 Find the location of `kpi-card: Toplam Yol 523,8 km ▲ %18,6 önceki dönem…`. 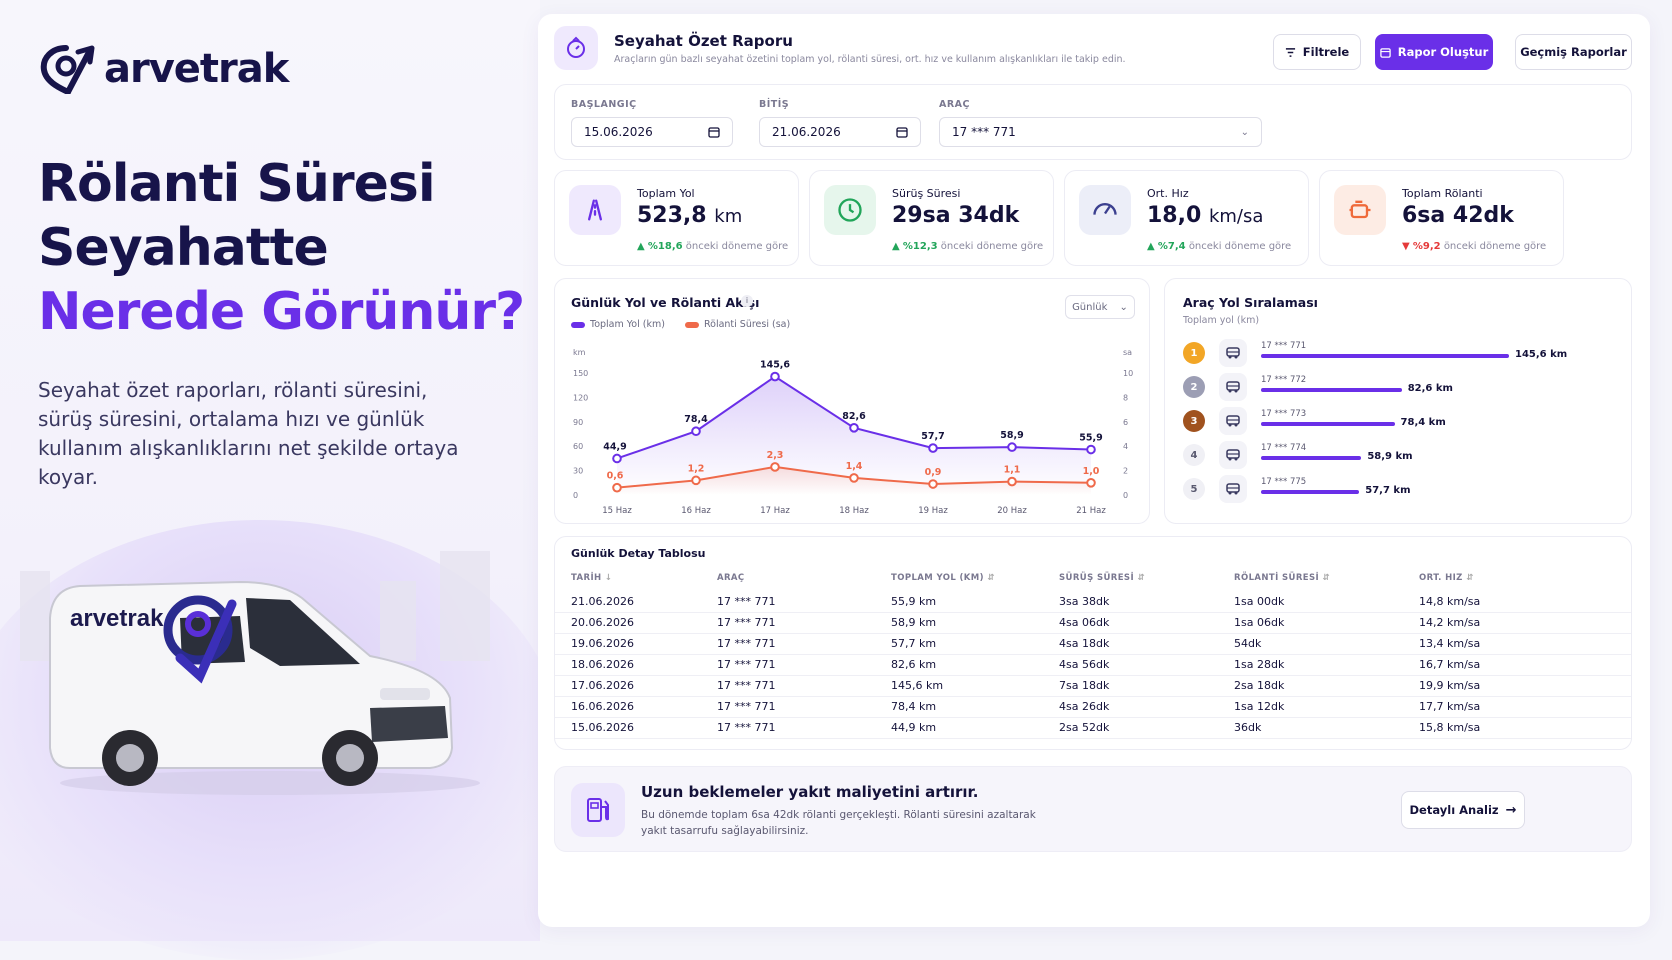

kpi-card: Toplam Yol 523,8 km ▲ %18,6 önceki dönem… is located at coordinates (676, 218).